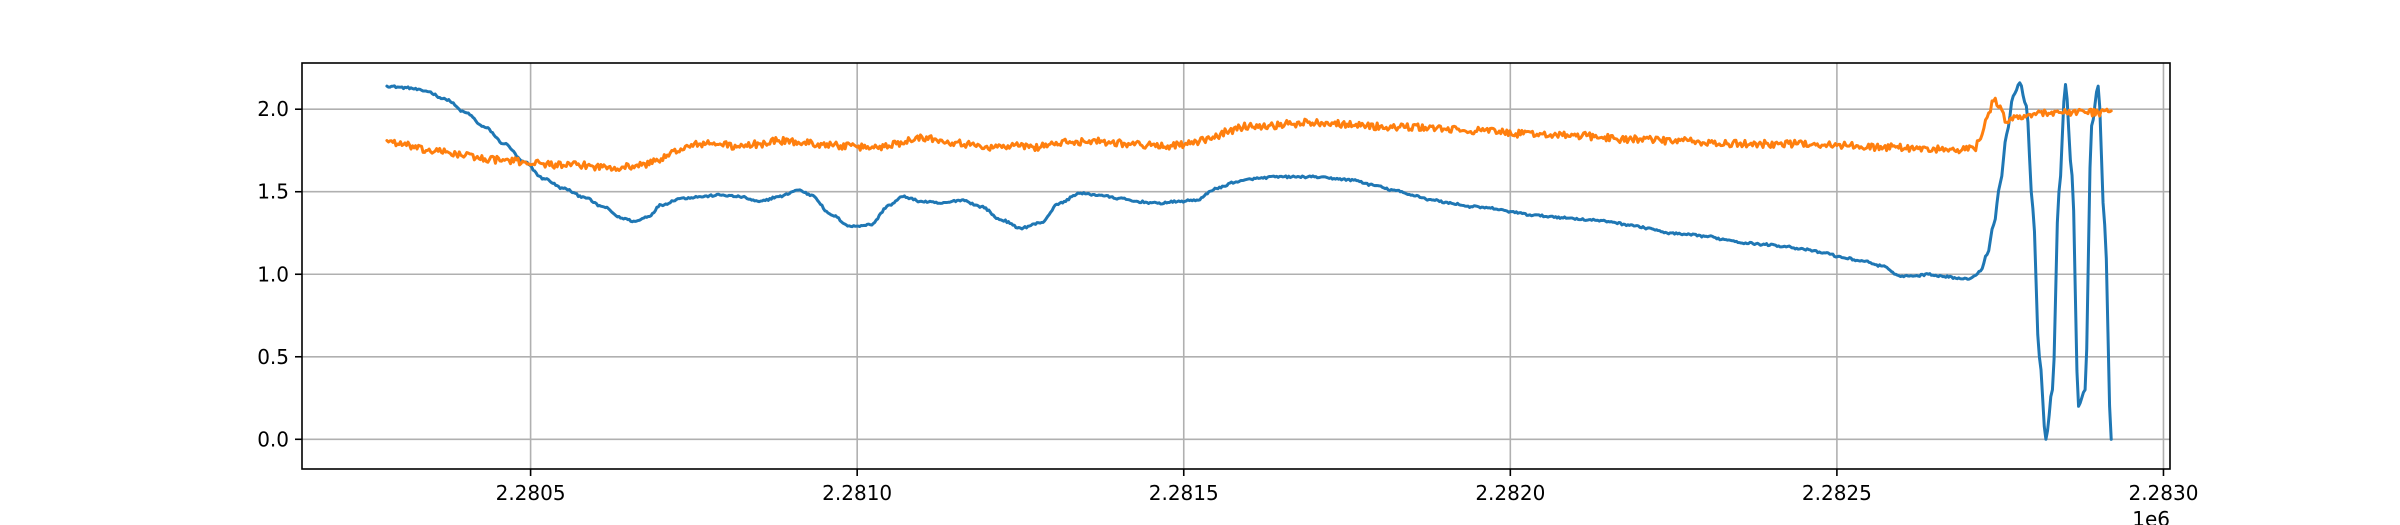 This screenshot has width=2400, height=525. Describe the element at coordinates (1837, 493) in the screenshot. I see `x-tick-label: 2.2825` at that location.